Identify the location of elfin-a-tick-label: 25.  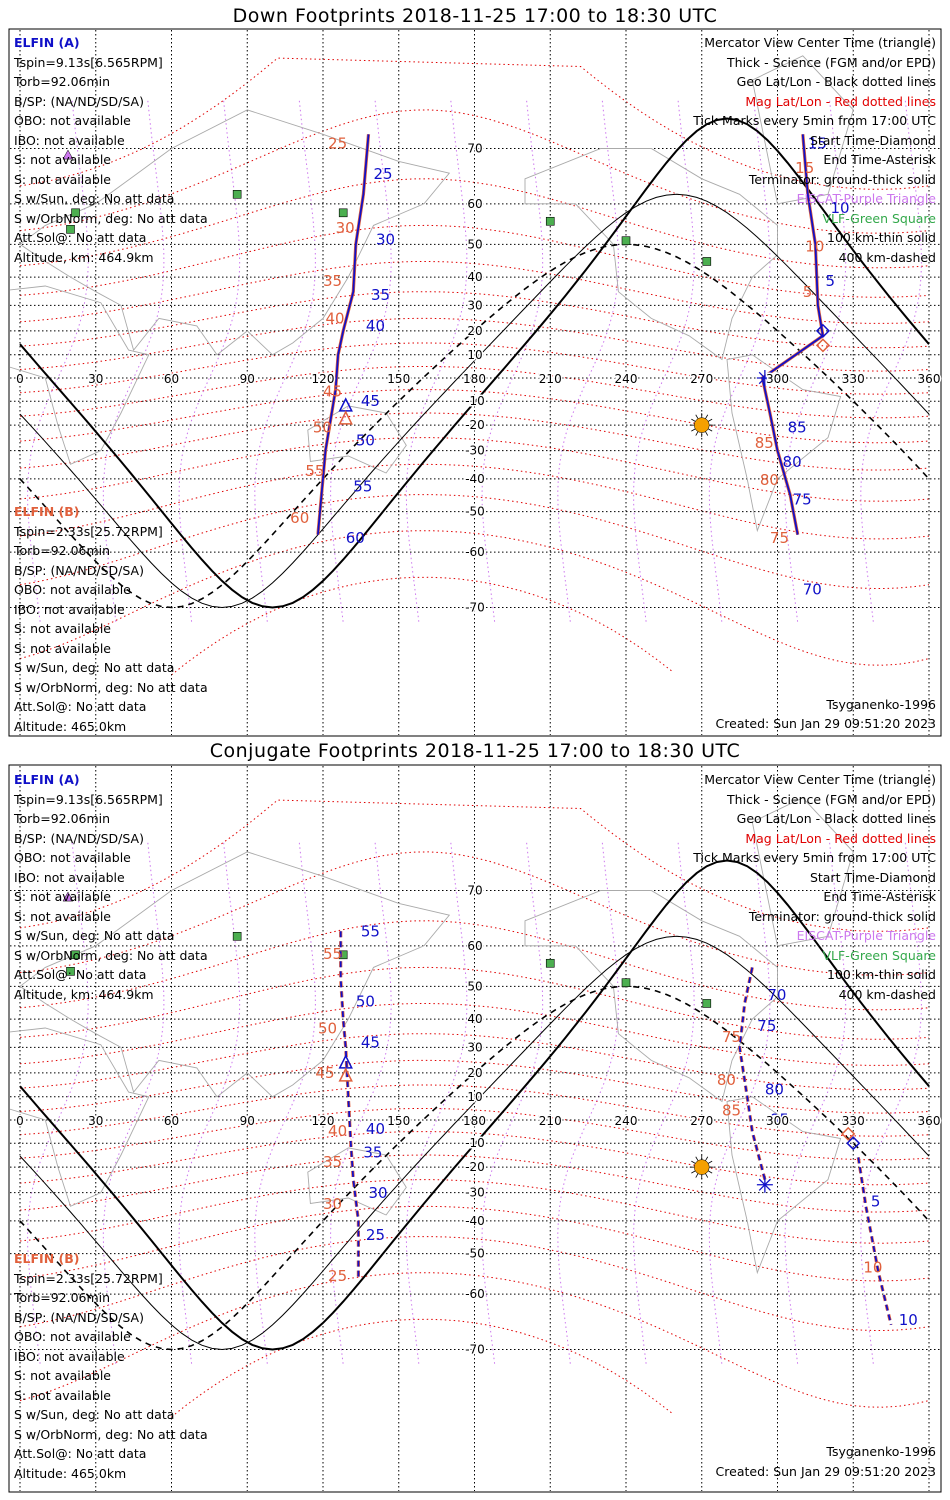
(383, 174).